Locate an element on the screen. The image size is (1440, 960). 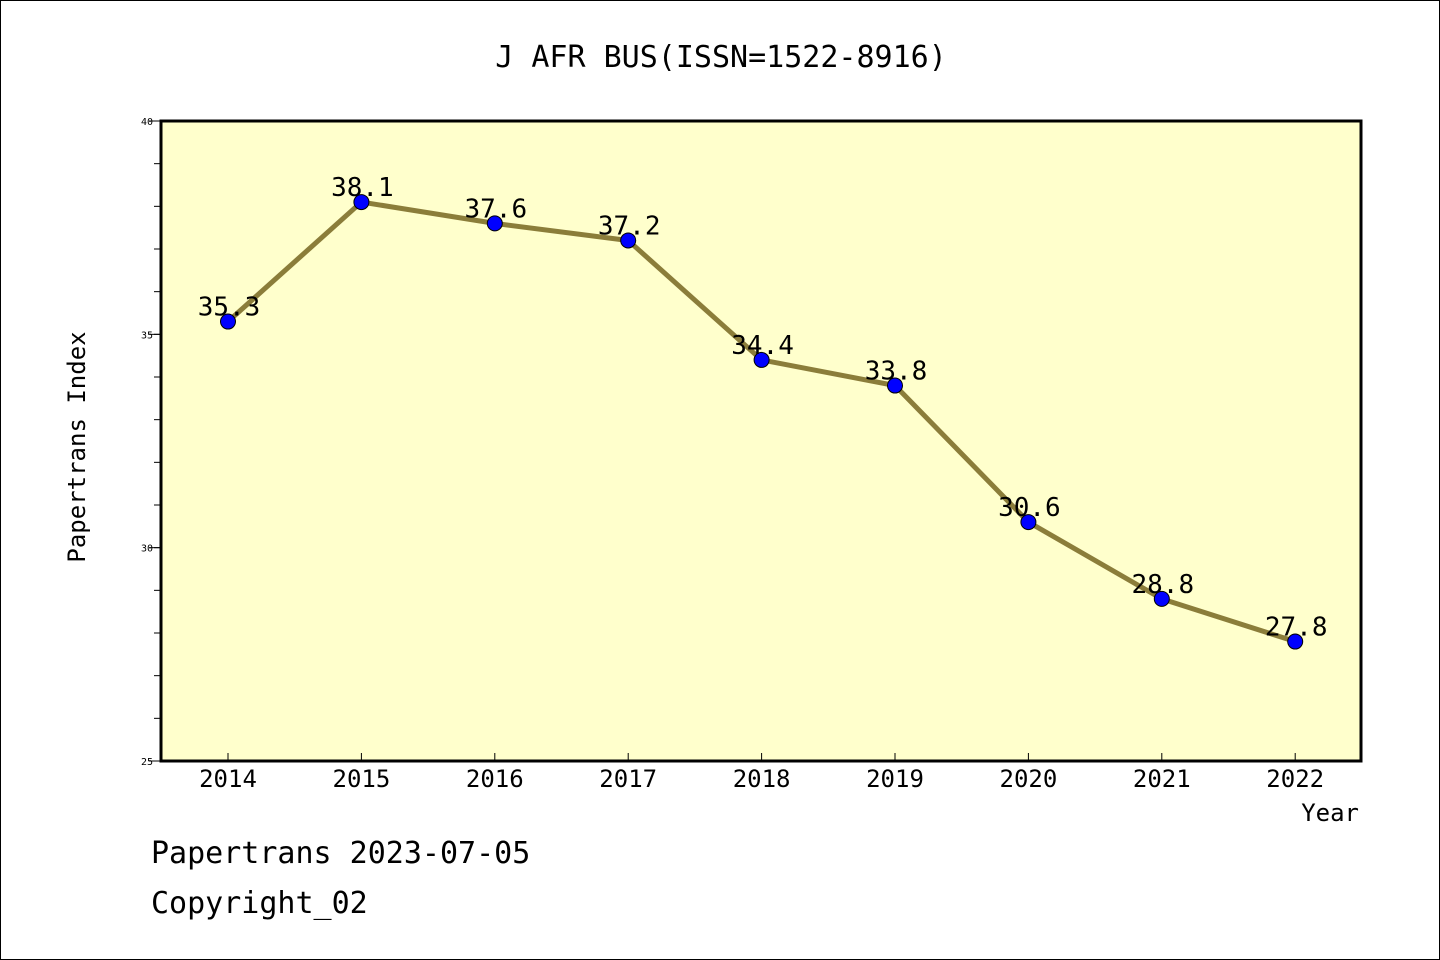
y-tick-label: 40 is located at coordinates (147, 122).